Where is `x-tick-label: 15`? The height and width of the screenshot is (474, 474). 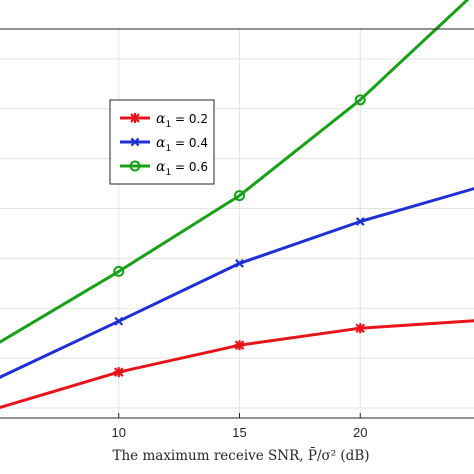 x-tick-label: 15 is located at coordinates (239, 432).